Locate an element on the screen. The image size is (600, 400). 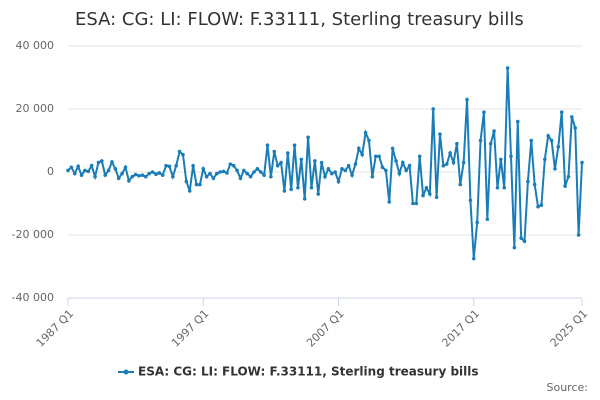
y-tick-label: 20 000 is located at coordinates (35, 108).